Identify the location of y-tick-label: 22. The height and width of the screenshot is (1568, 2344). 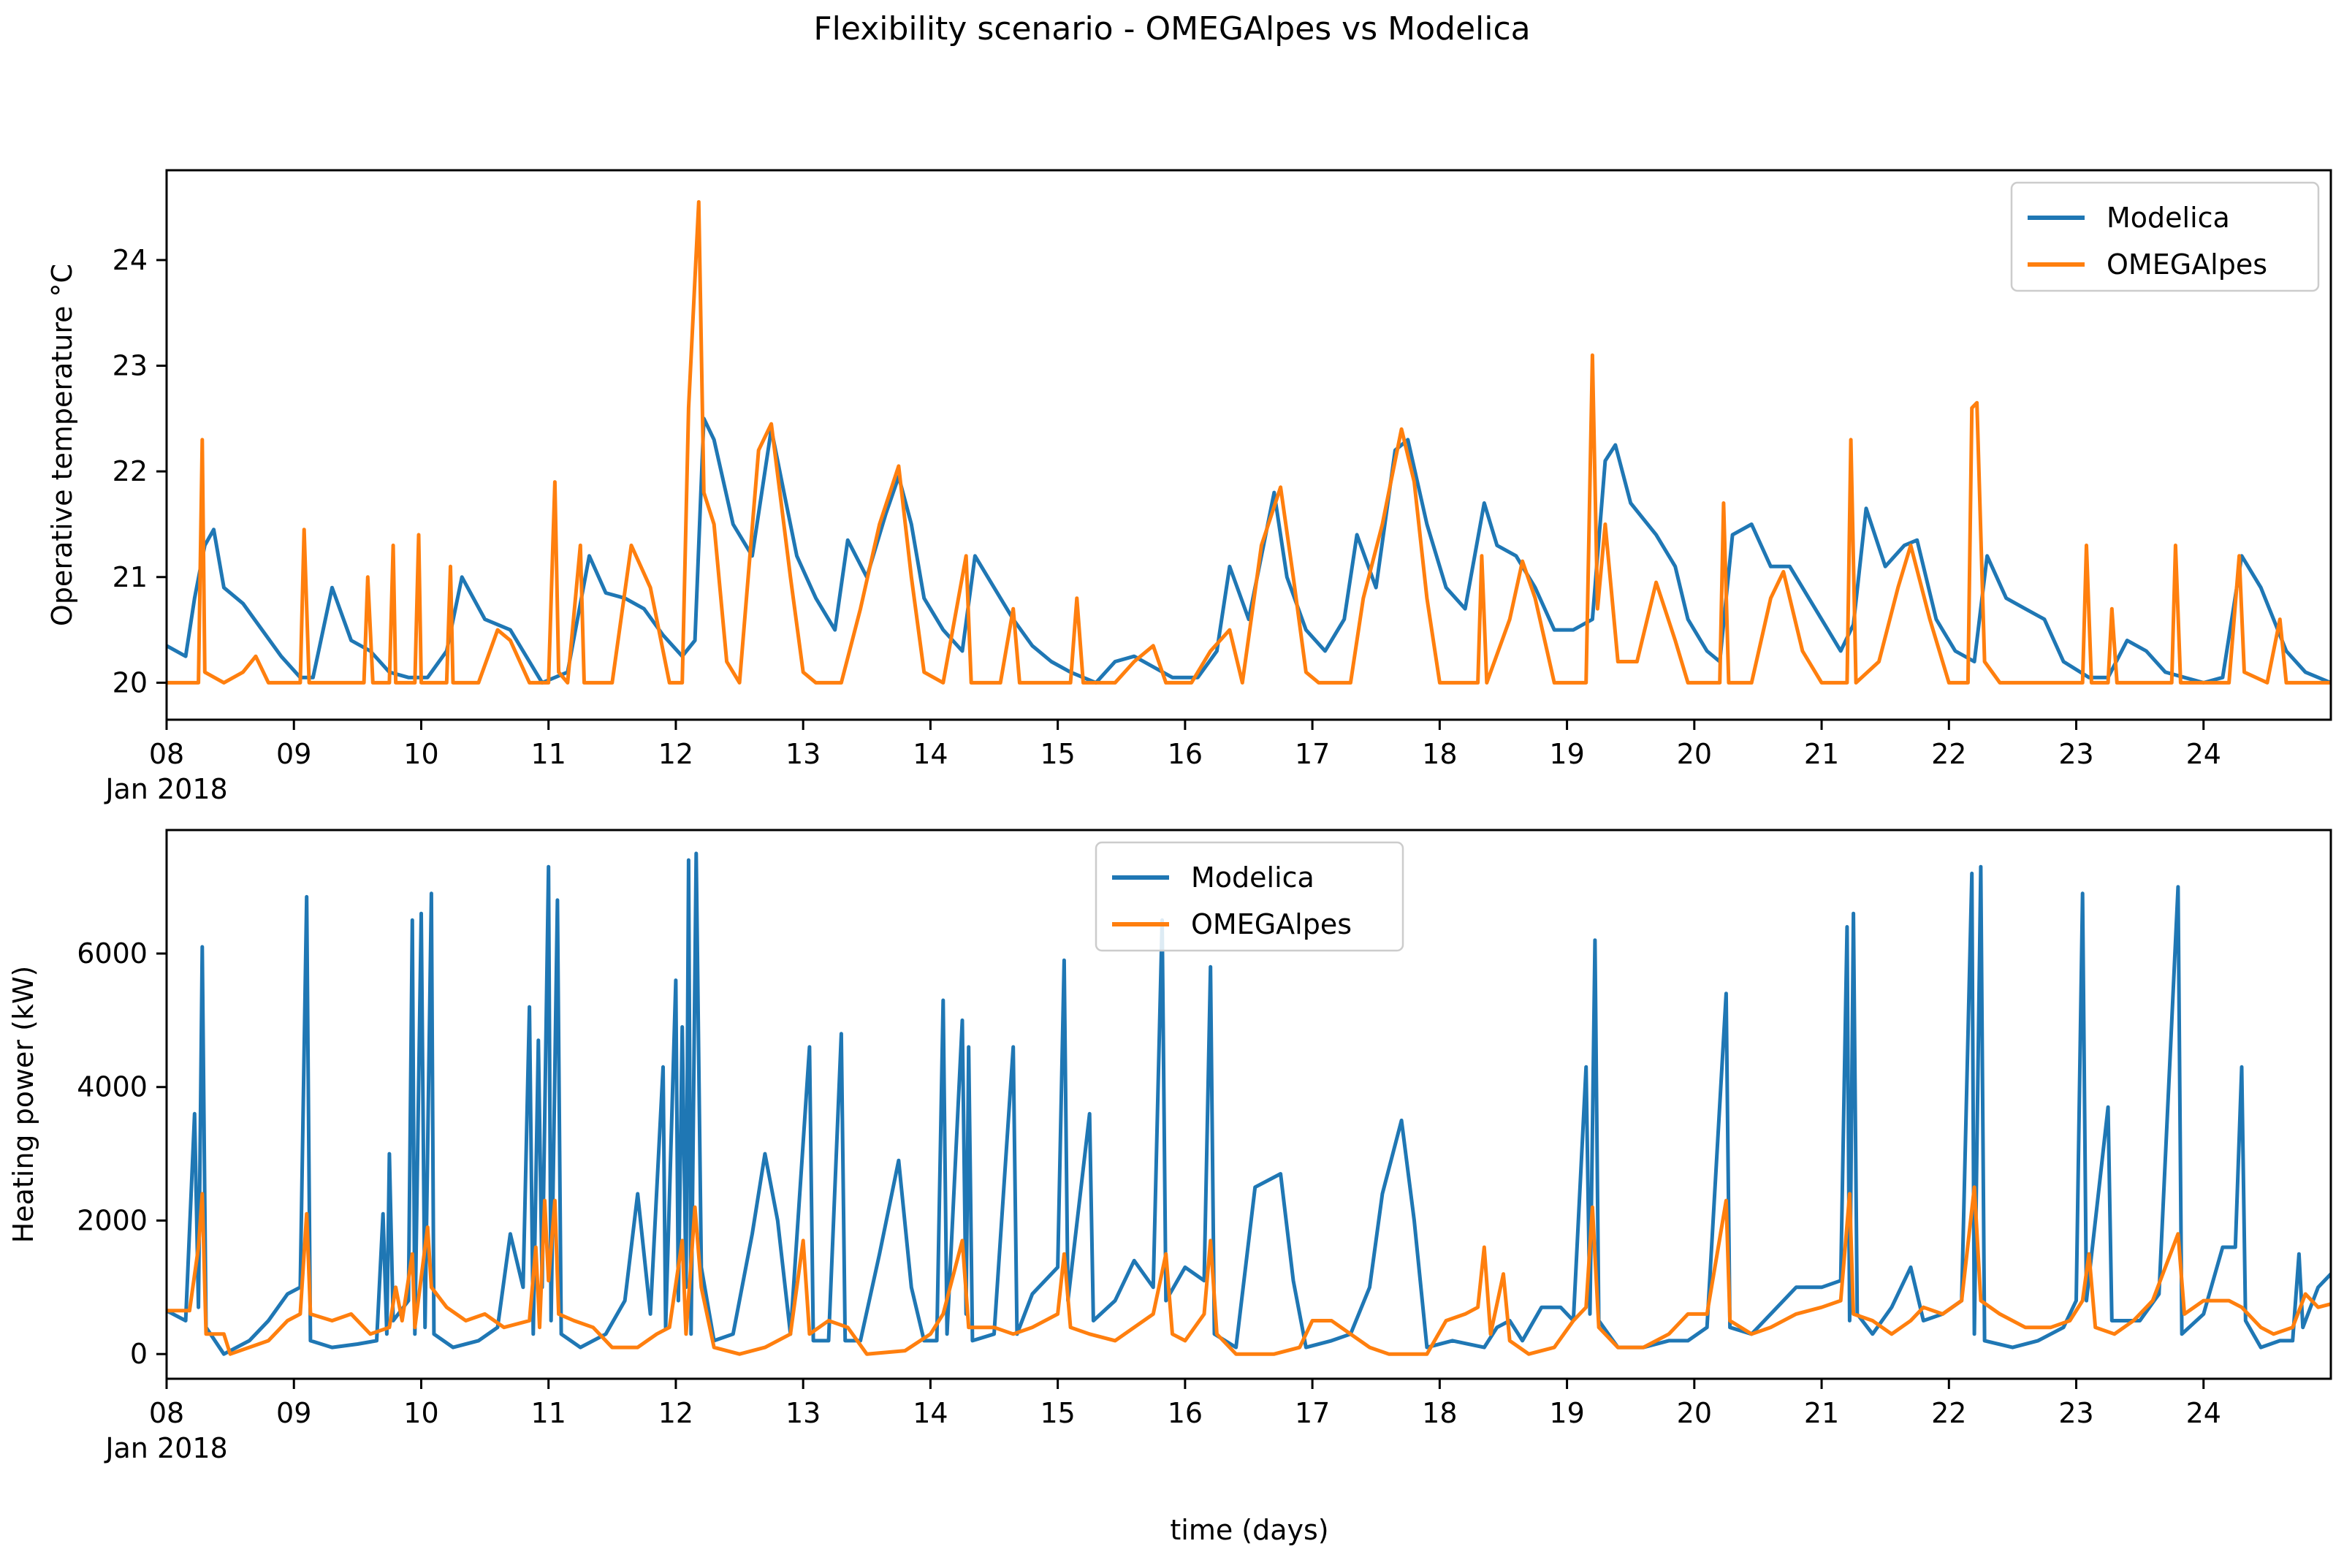
(130, 471).